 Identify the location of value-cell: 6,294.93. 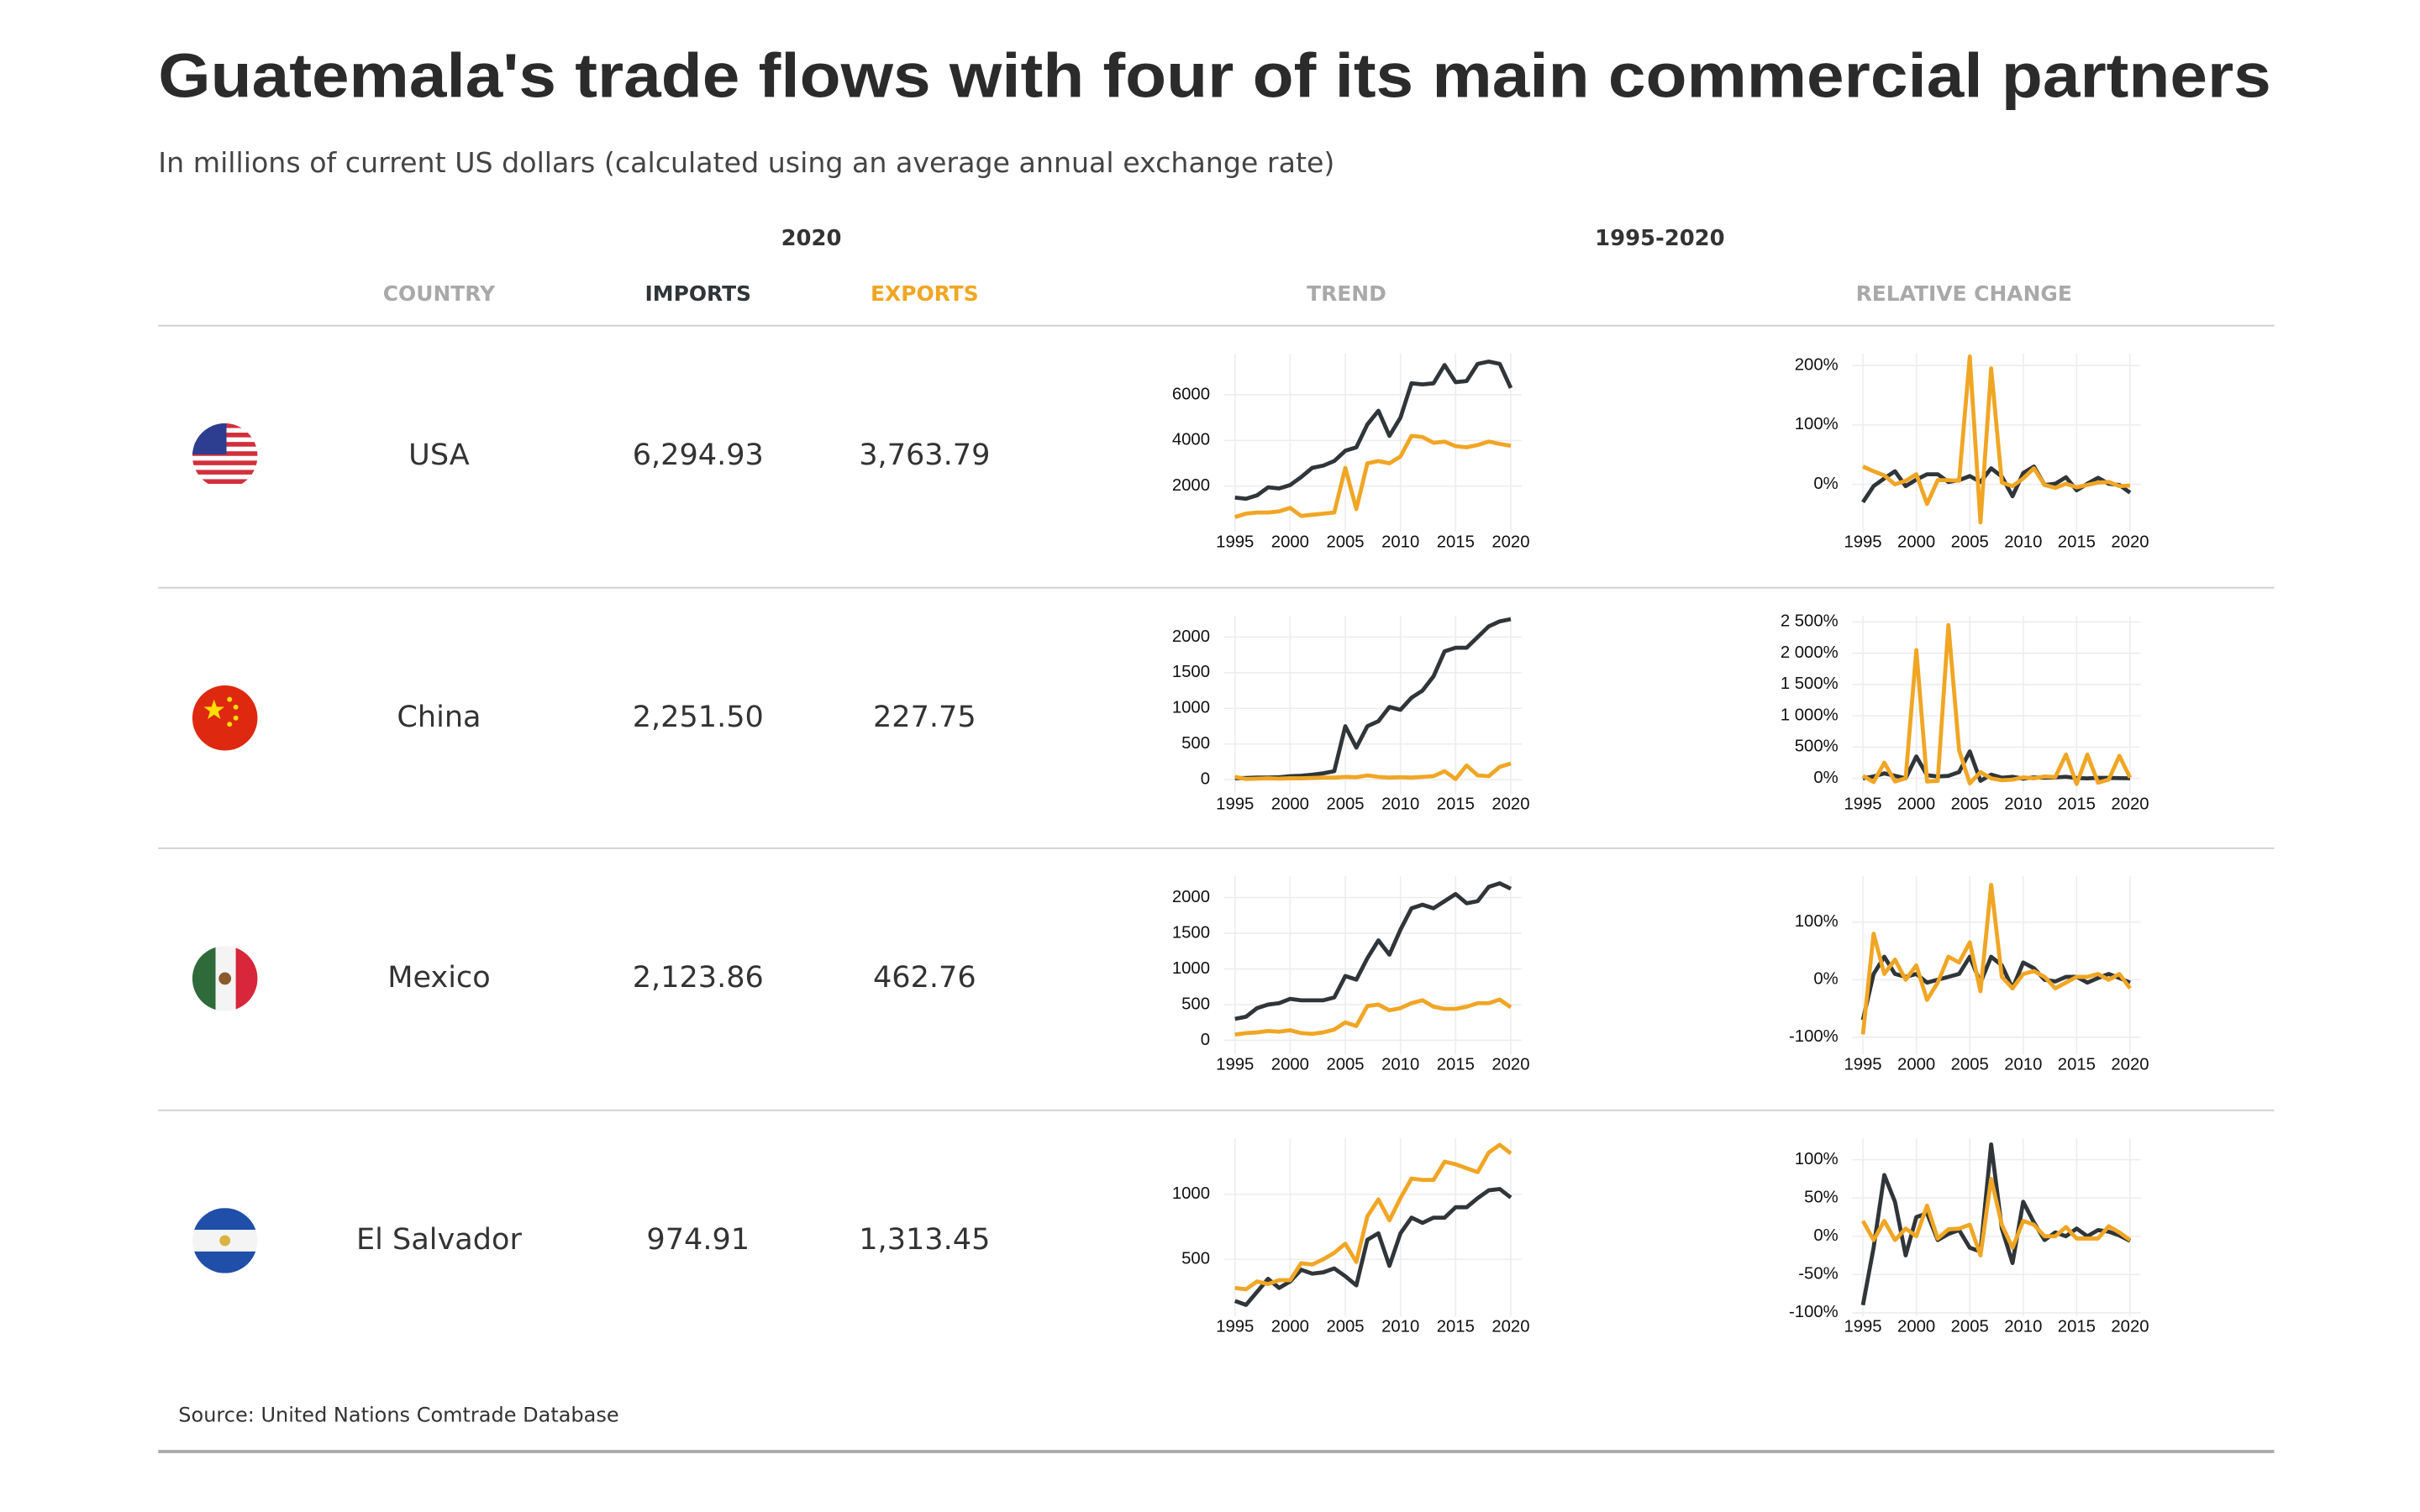
(698, 455).